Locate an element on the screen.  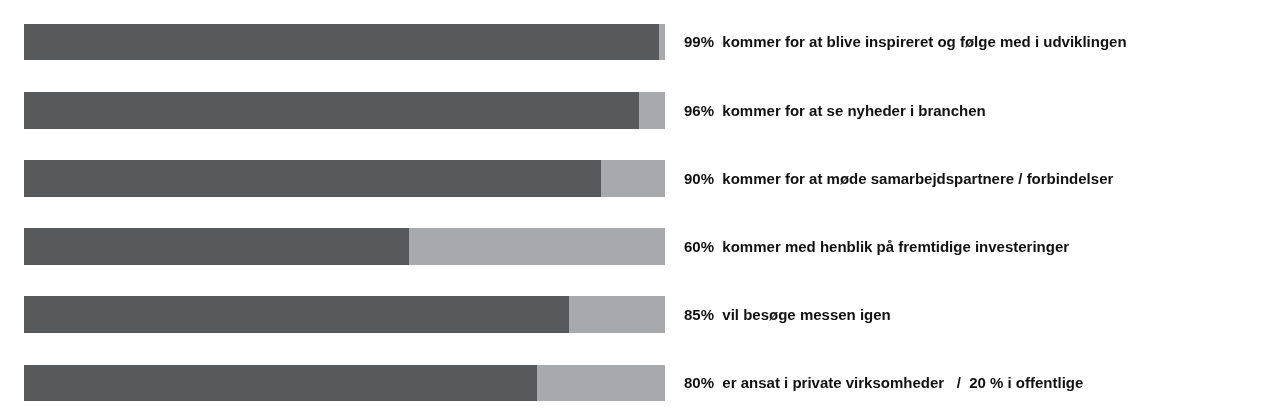
y-tick-label: 60% kommer med henblik på fremtidige investeringer is located at coordinates (877, 246).